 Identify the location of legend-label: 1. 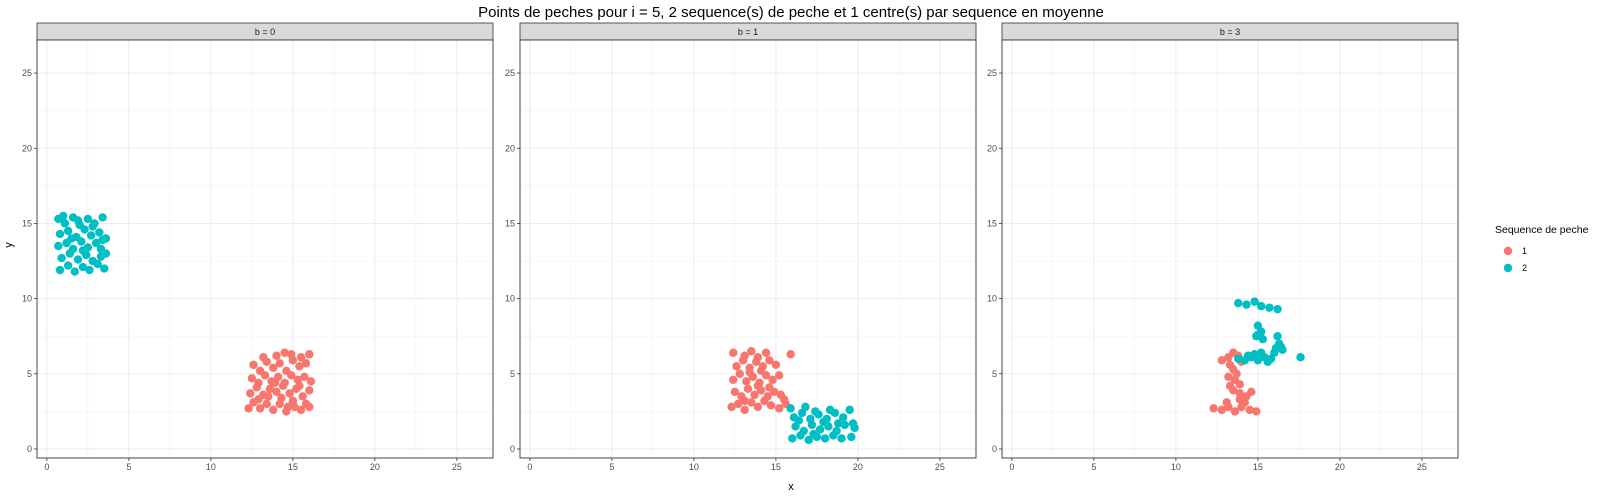
(1524, 251).